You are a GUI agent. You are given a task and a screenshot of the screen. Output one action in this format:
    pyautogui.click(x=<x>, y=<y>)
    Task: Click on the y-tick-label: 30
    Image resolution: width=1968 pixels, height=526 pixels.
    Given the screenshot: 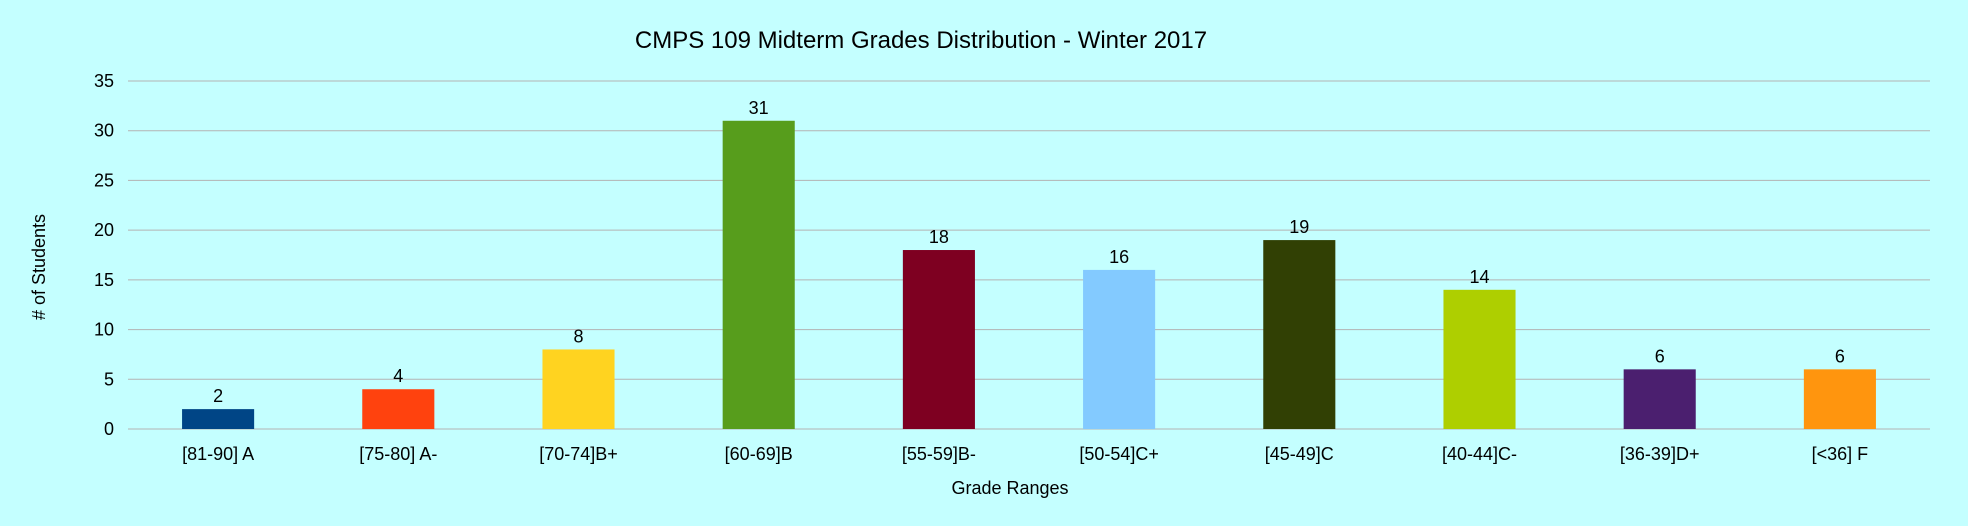 What is the action you would take?
    pyautogui.click(x=104, y=131)
    